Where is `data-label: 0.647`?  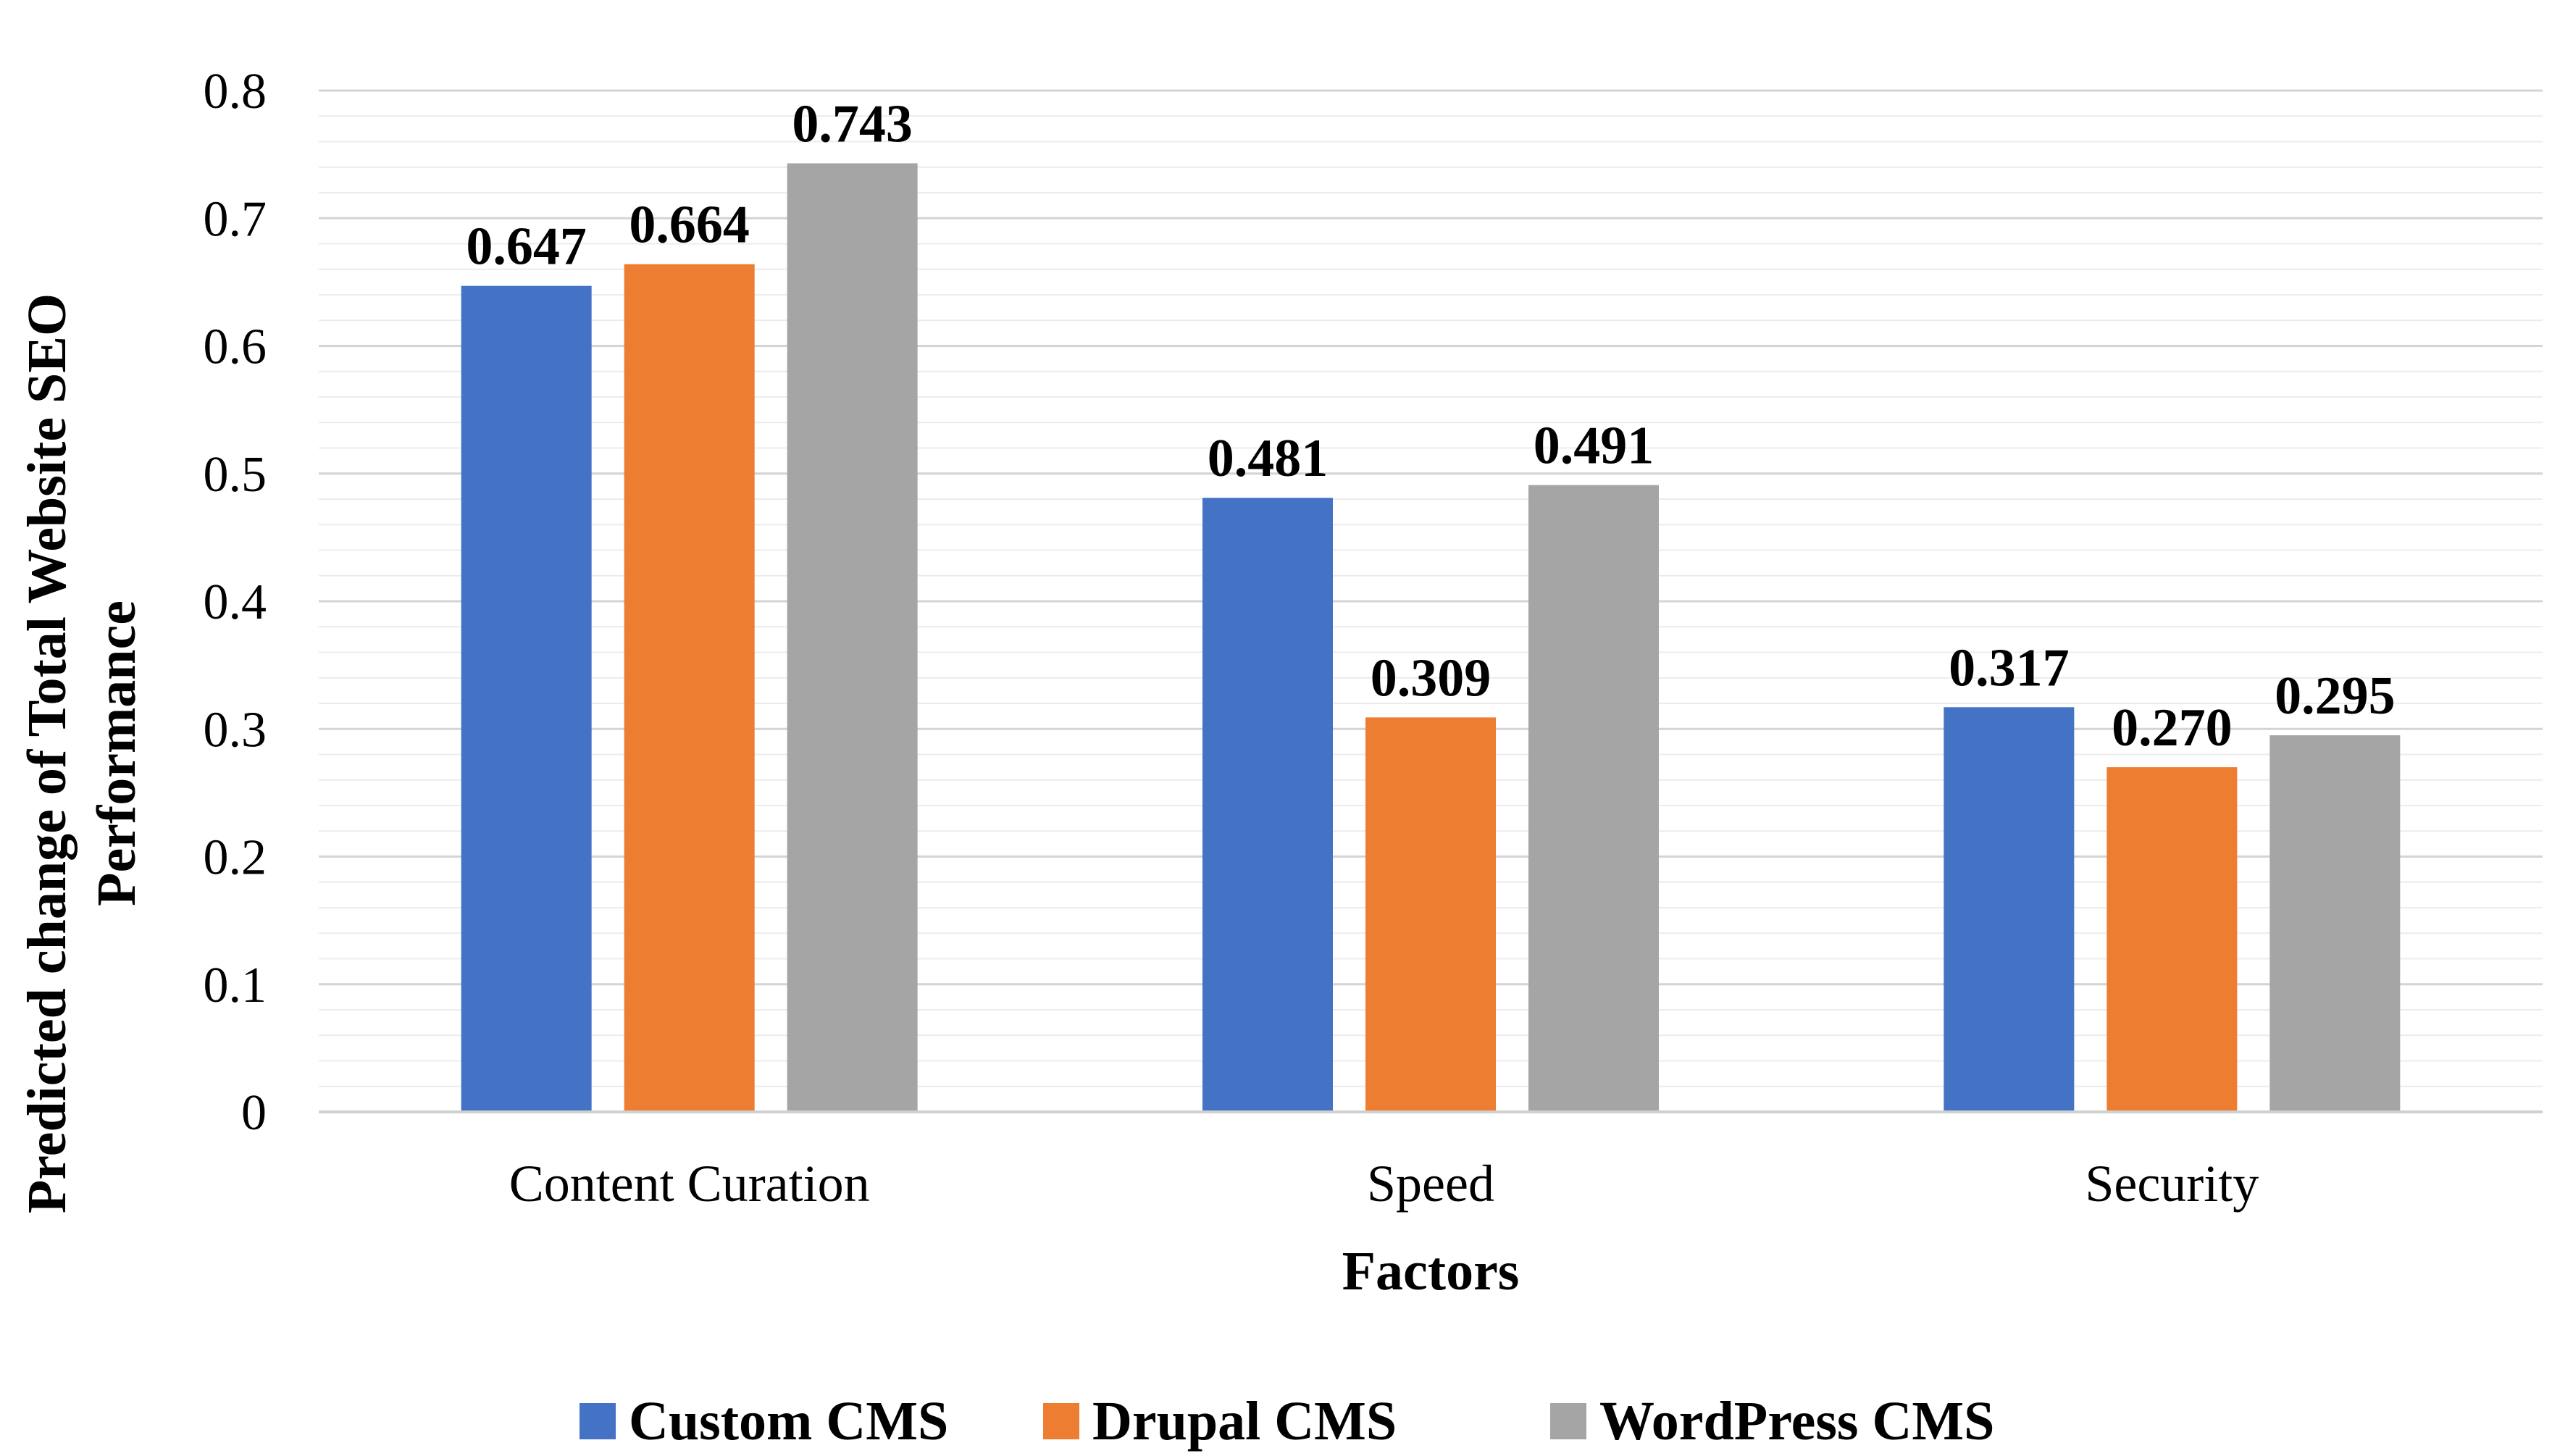 data-label: 0.647 is located at coordinates (526, 247).